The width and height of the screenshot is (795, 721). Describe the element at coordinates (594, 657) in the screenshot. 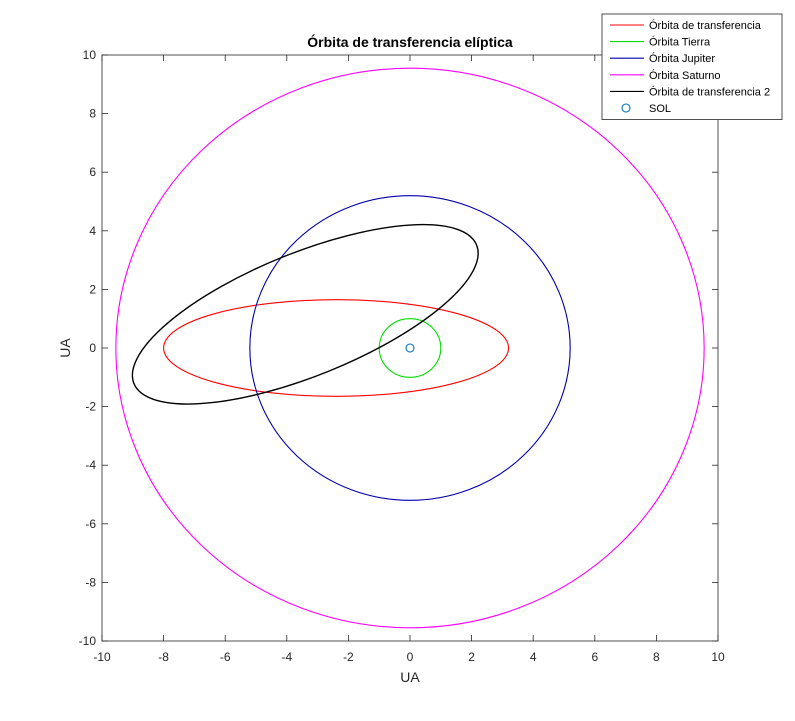

I see `x-tick-label: 6` at that location.